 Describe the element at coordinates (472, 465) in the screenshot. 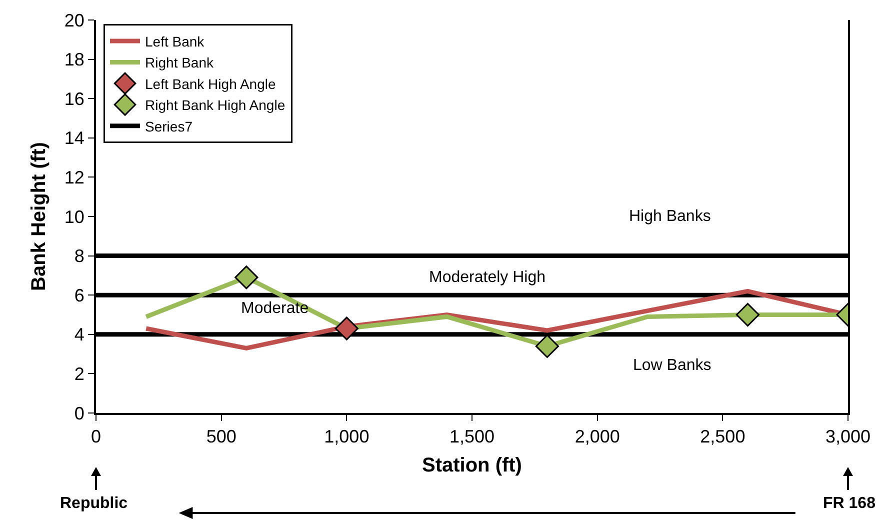

I see `x-axis-title: Station (ft)` at that location.